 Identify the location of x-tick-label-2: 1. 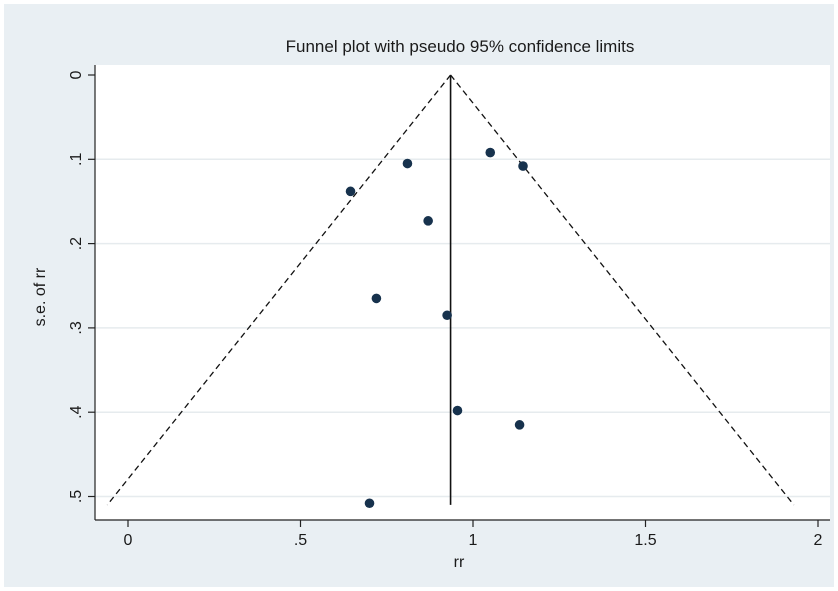
(473, 540).